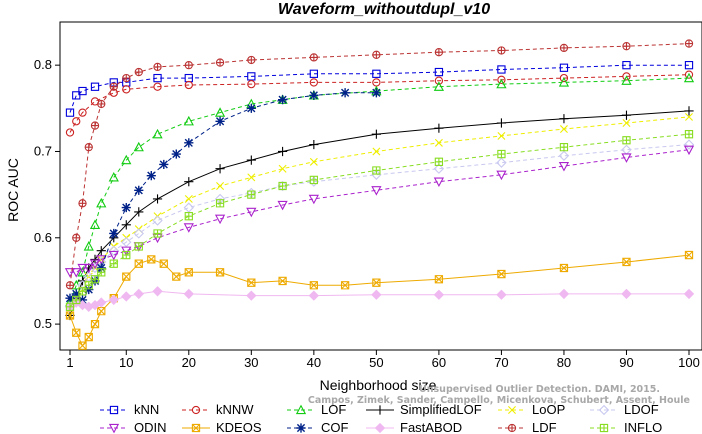 The height and width of the screenshot is (434, 702). Describe the element at coordinates (150, 427) in the screenshot. I see `legend-label: ODIN` at that location.